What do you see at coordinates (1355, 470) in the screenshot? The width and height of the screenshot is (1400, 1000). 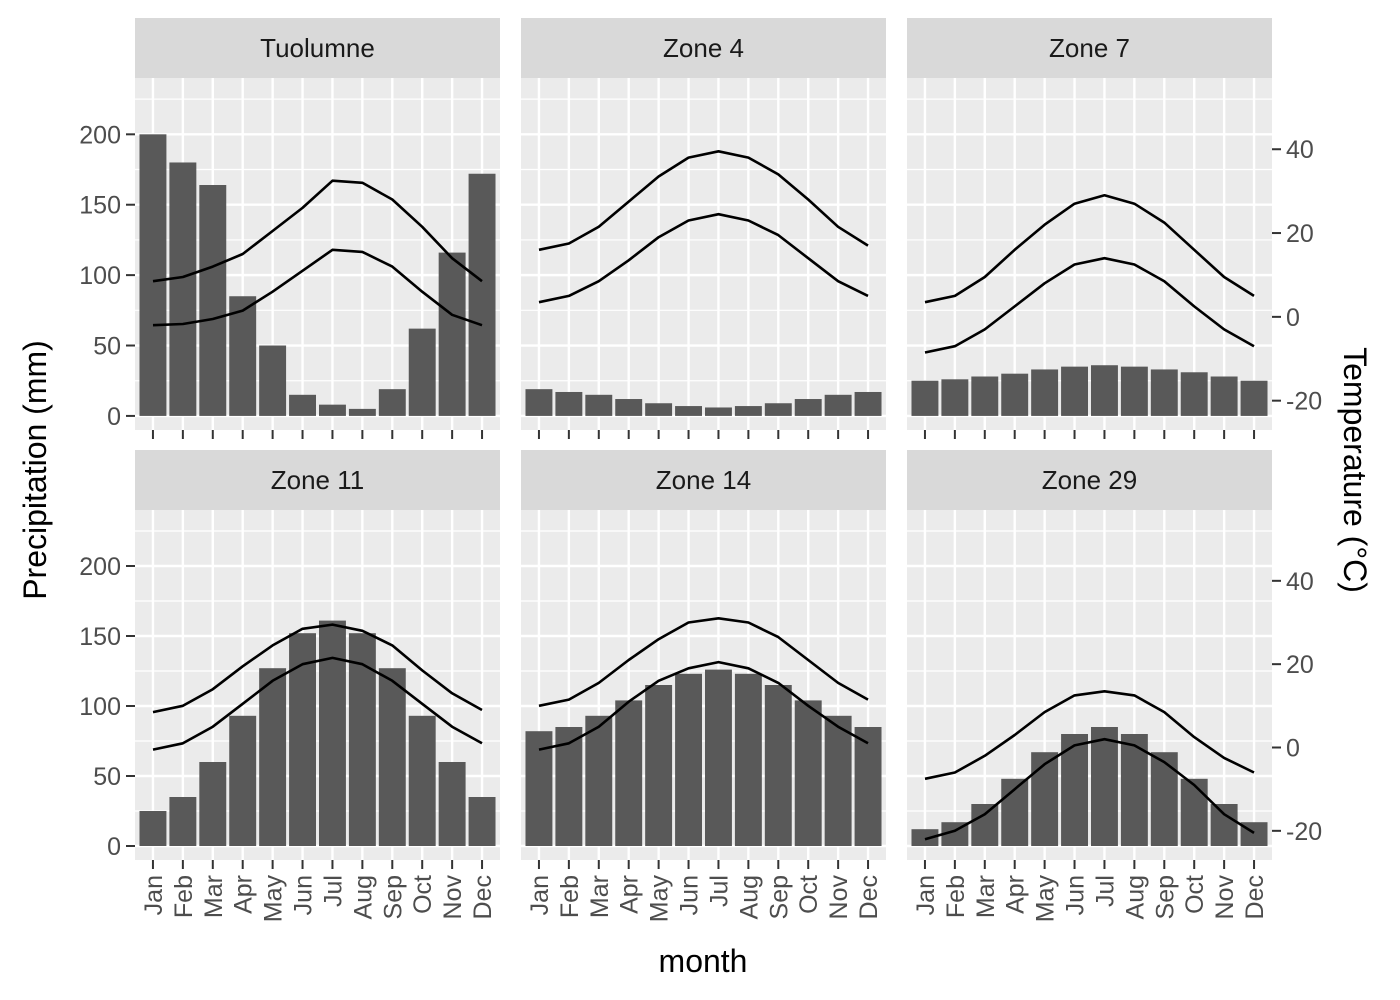 I see `y2-axis-title: Temperature (°C)` at bounding box center [1355, 470].